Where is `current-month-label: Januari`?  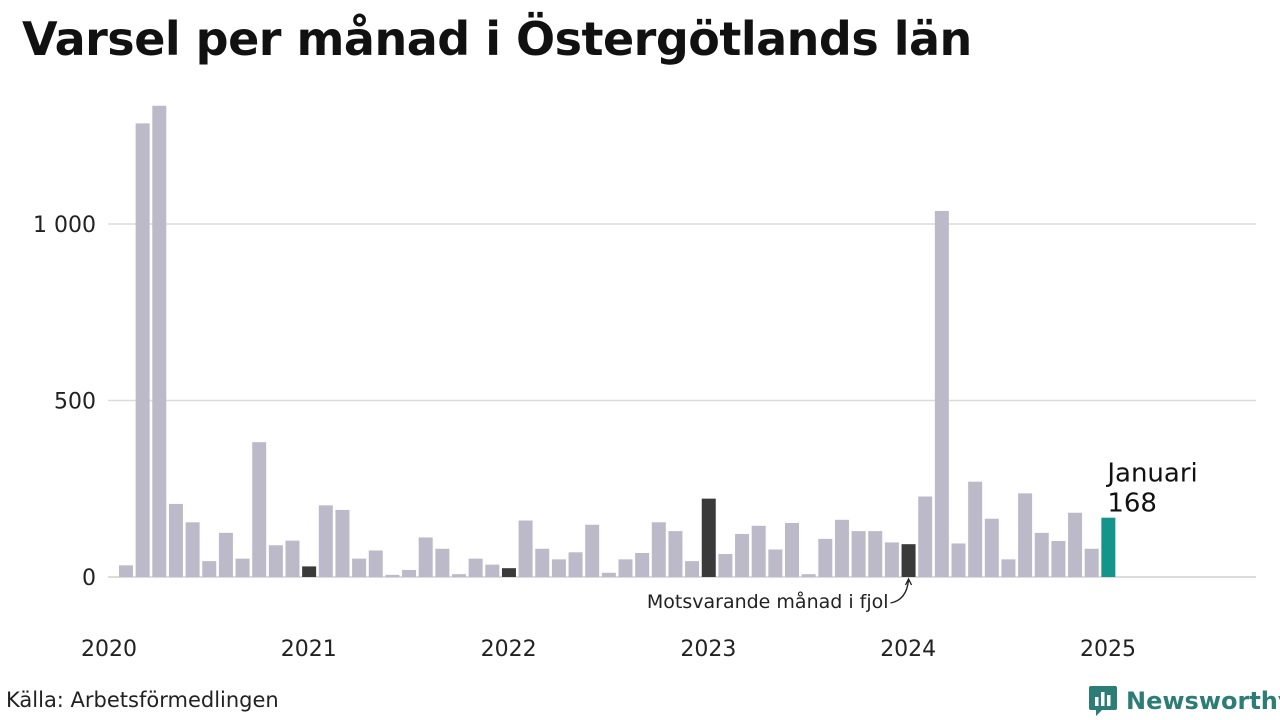
current-month-label: Januari is located at coordinates (1151, 474).